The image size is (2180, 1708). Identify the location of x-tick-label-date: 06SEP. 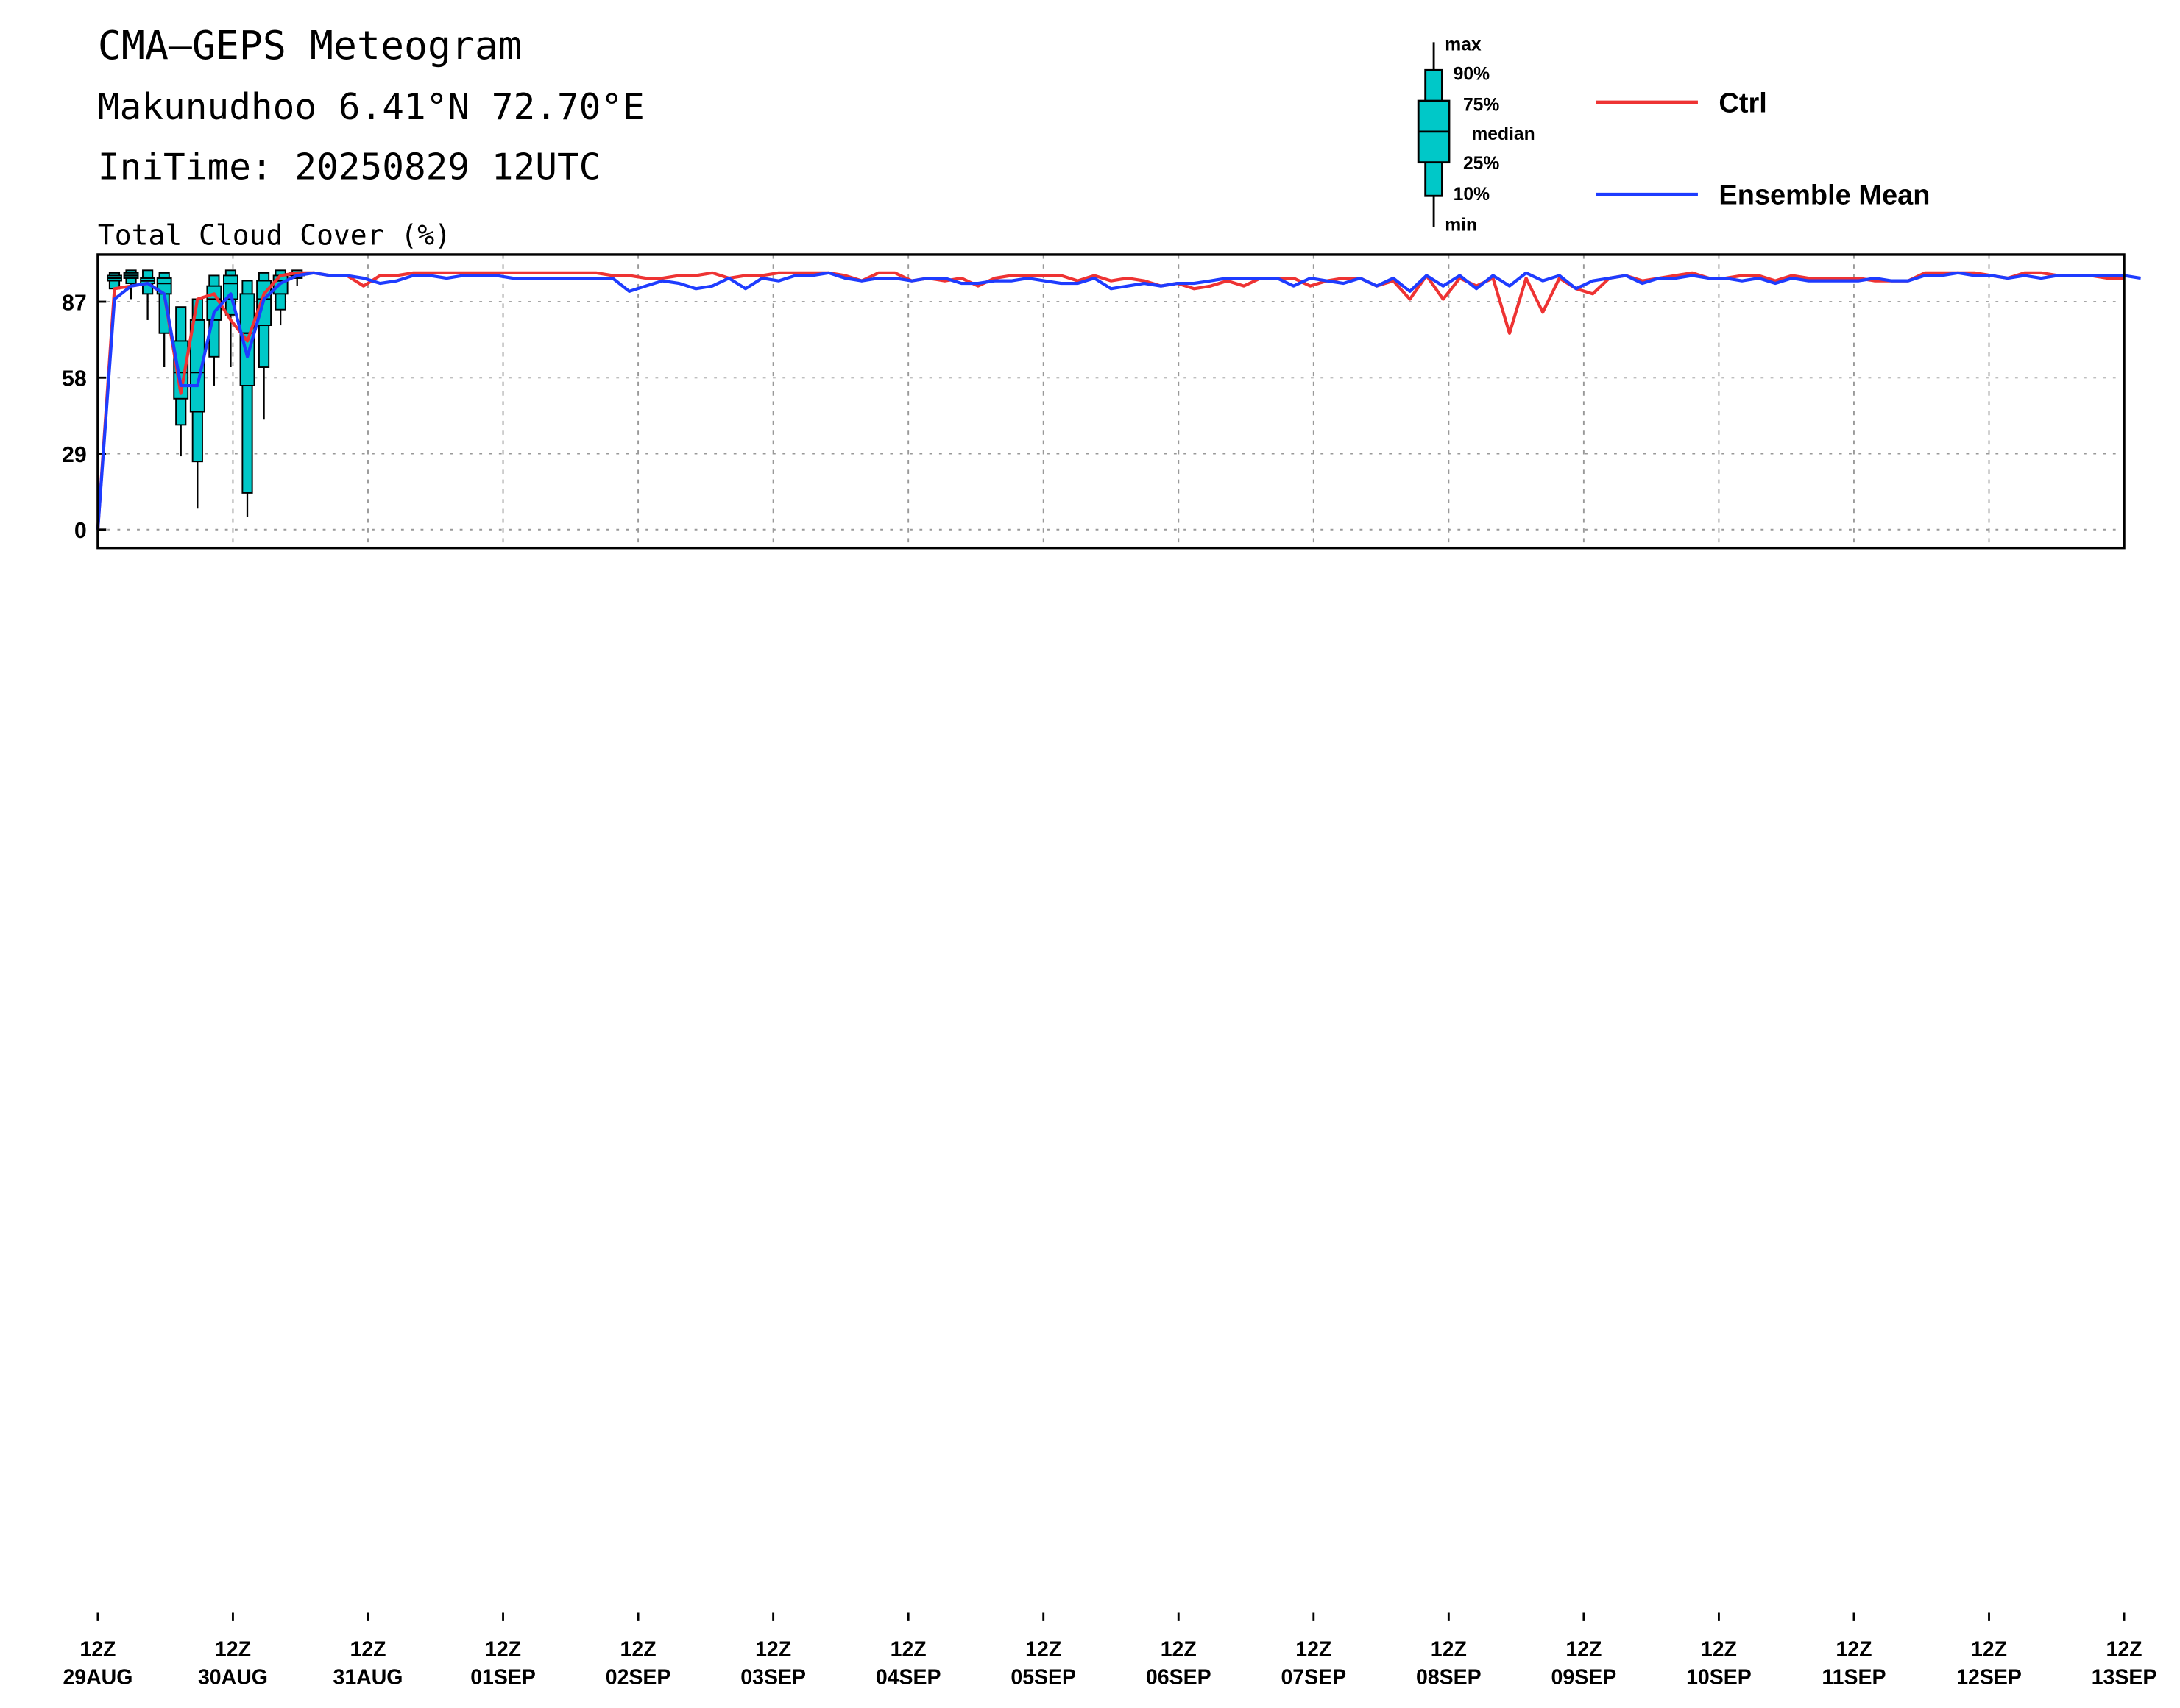
(1178, 1677).